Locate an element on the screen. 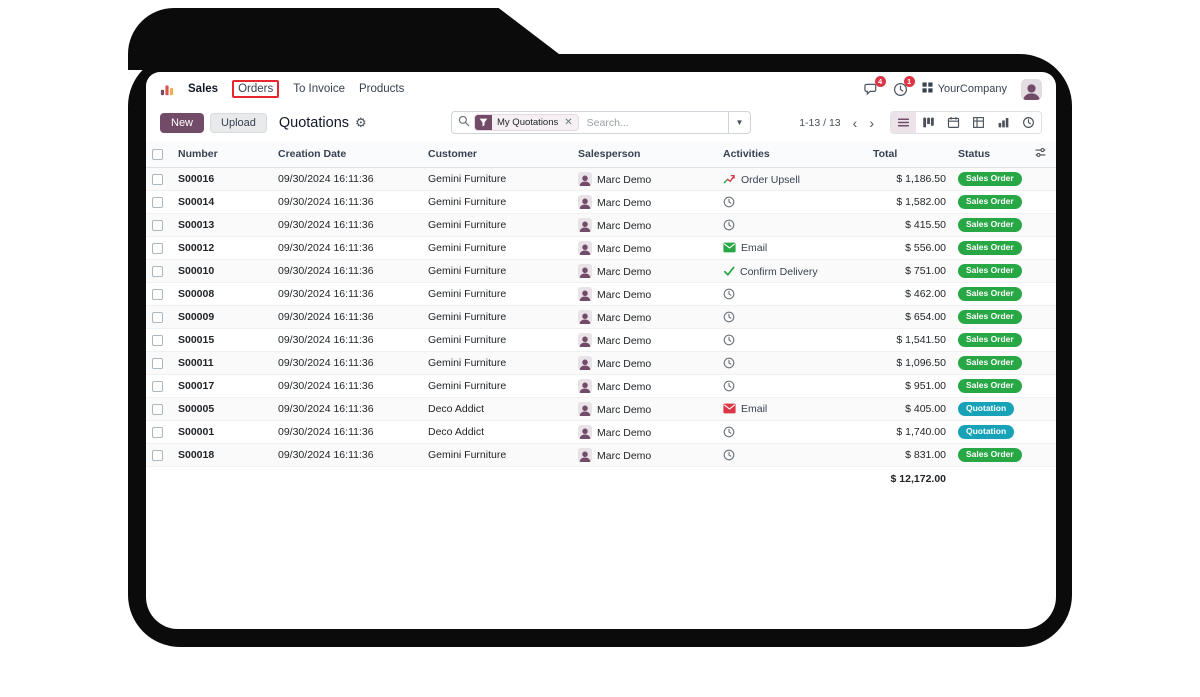 This screenshot has height=697, width=1200. list-view-icon is located at coordinates (903, 122).